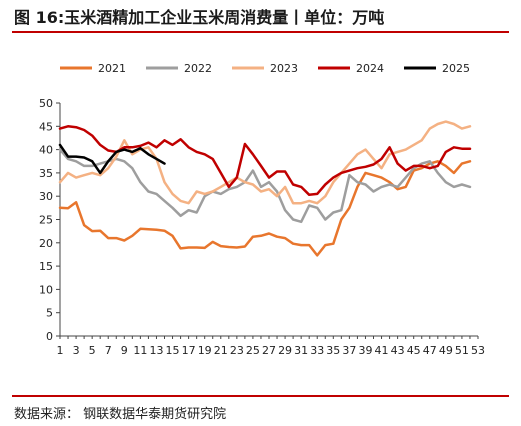 The image size is (521, 426). What do you see at coordinates (365, 350) in the screenshot?
I see `x-tick-label: 39` at bounding box center [365, 350].